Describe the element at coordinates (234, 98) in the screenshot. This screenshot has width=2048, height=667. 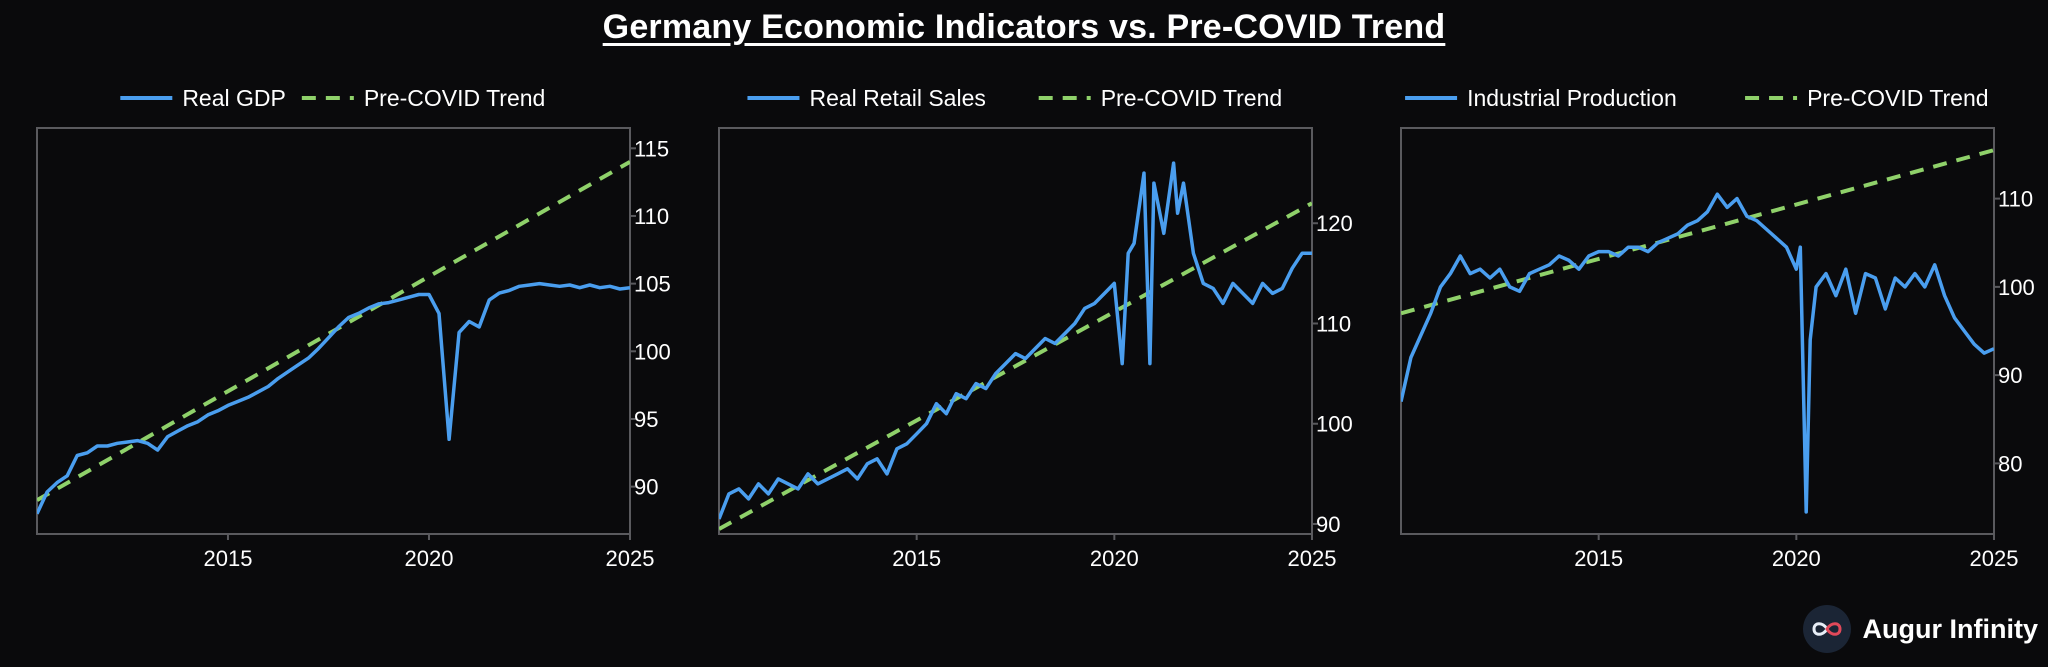
I see `legend-label-real-gdp: Real GDP` at that location.